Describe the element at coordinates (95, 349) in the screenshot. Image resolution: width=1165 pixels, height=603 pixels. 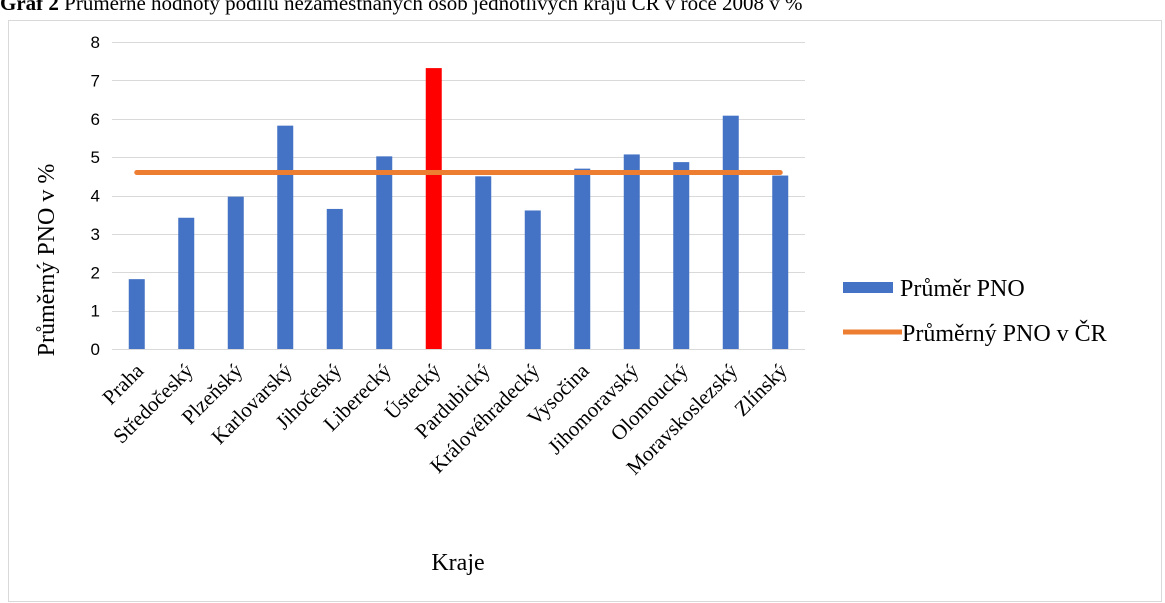
I see `y-tick-label: 0` at that location.